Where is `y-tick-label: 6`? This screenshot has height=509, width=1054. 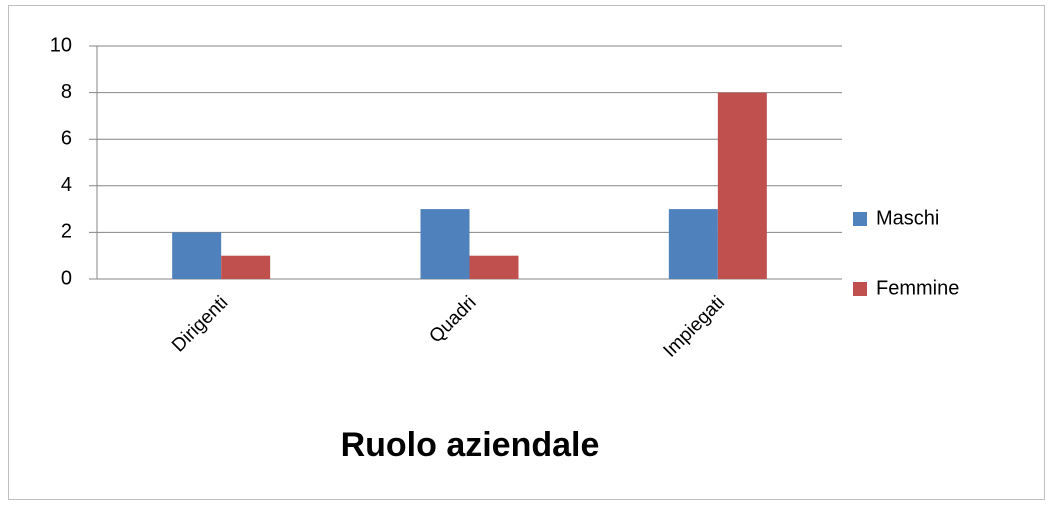 y-tick-label: 6 is located at coordinates (66, 138).